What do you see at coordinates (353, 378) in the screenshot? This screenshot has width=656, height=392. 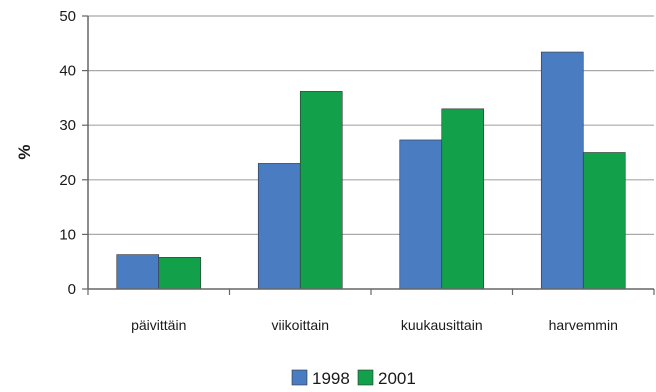 I see `legend: 1998 2001` at bounding box center [353, 378].